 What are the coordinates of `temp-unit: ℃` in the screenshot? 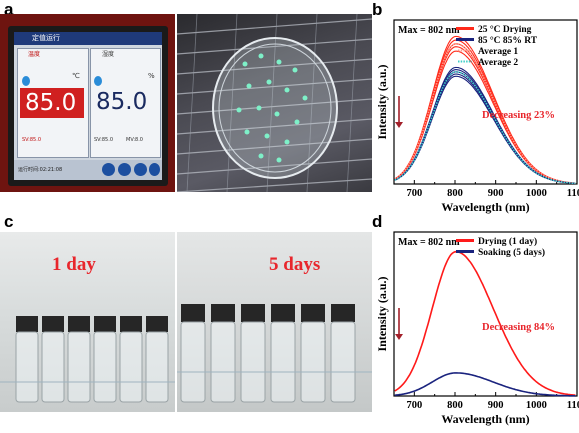 It's located at (76, 76).